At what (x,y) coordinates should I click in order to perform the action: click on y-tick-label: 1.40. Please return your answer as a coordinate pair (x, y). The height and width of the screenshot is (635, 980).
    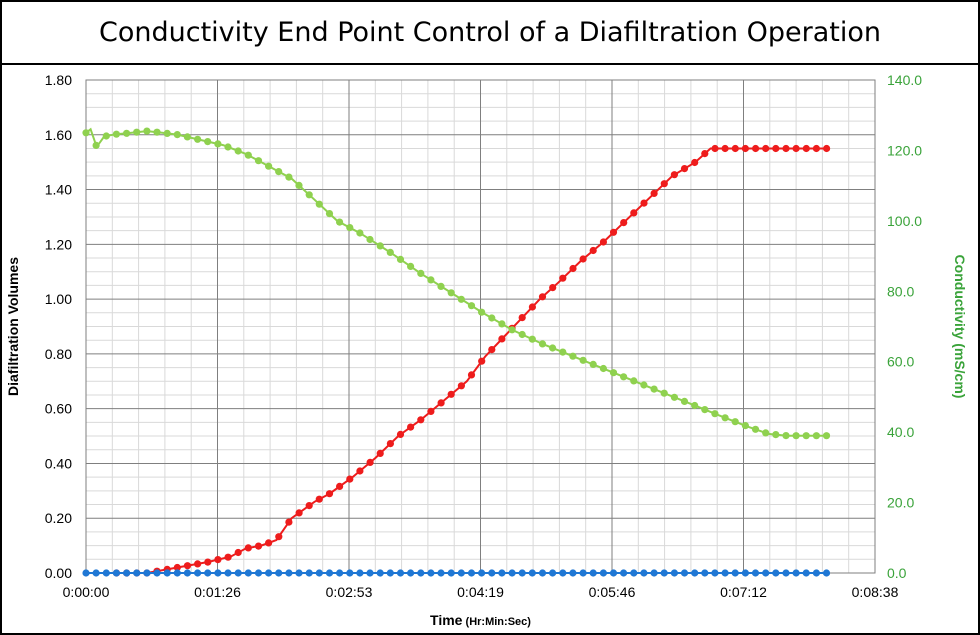
    Looking at the image, I should click on (58, 190).